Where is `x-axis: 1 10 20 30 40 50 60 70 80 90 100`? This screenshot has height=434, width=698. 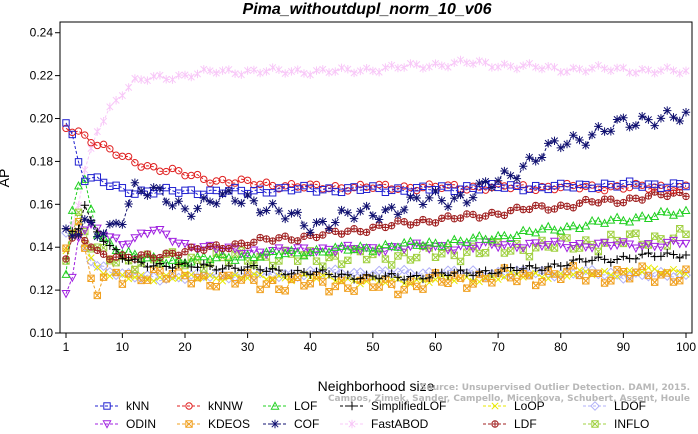
x-axis: 1 10 20 30 40 50 60 70 80 90 100 is located at coordinates (379, 343).